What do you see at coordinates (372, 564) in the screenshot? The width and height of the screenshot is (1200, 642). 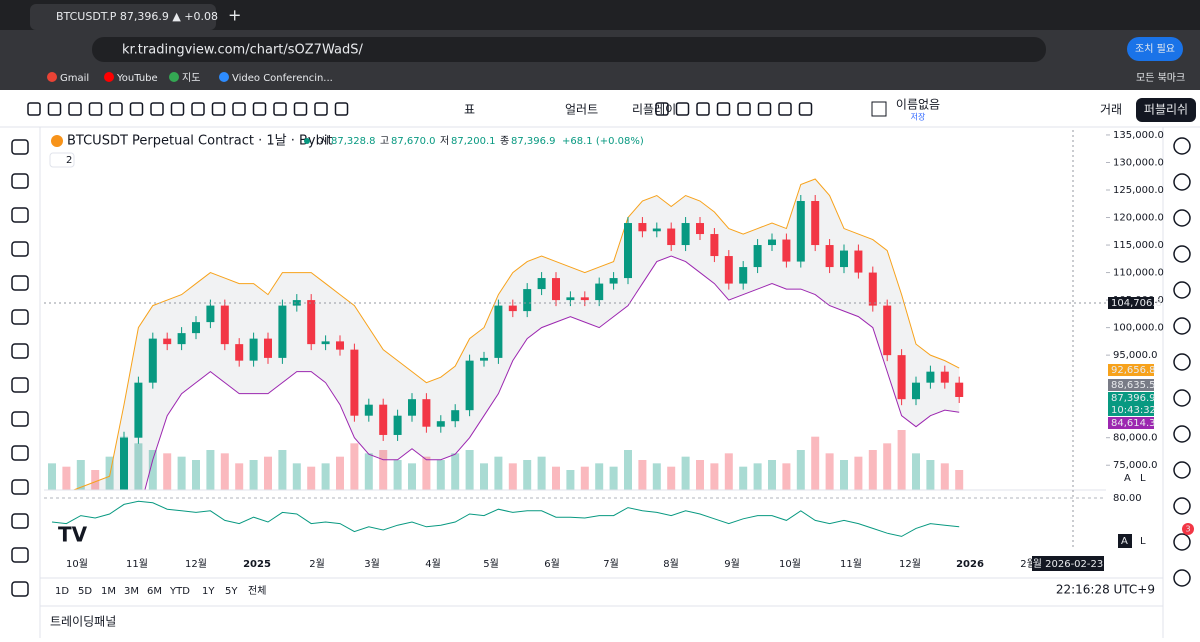 I see `time-label: 3월` at bounding box center [372, 564].